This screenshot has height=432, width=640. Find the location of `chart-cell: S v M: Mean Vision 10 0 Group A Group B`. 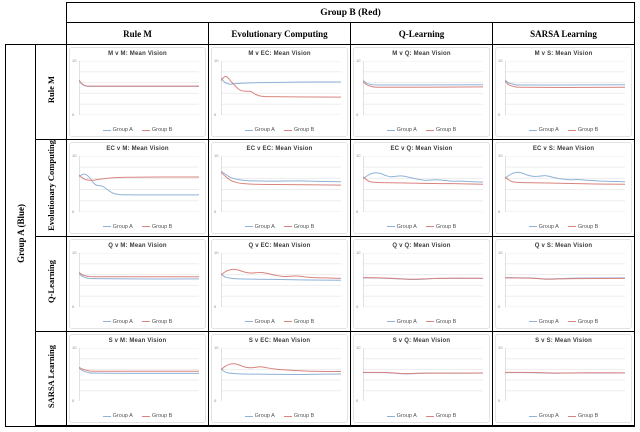

chart-cell: S v M: Mean Vision 10 0 Group A Group B is located at coordinates (137, 379).